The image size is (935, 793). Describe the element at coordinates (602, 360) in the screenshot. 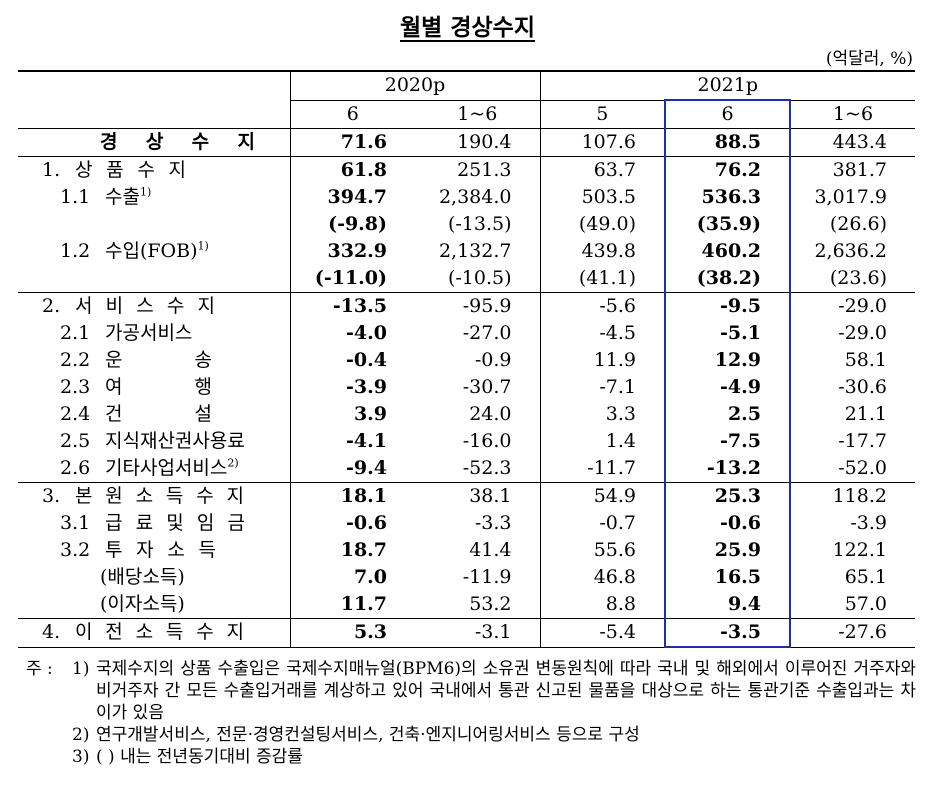

I see `cell-value: 11.9` at that location.